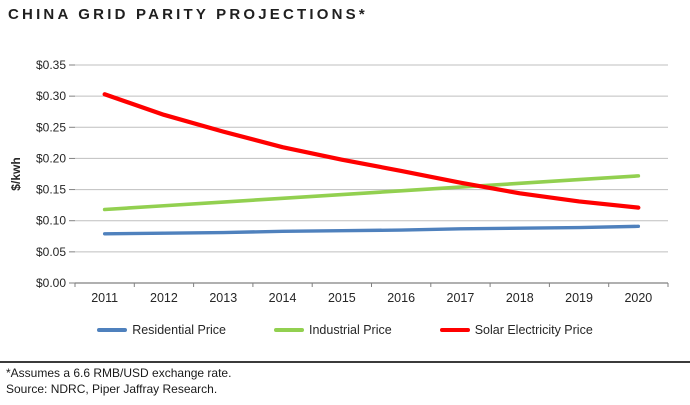 The height and width of the screenshot is (405, 690). What do you see at coordinates (16, 173) in the screenshot?
I see `y-axis-title: $/kwh` at bounding box center [16, 173].